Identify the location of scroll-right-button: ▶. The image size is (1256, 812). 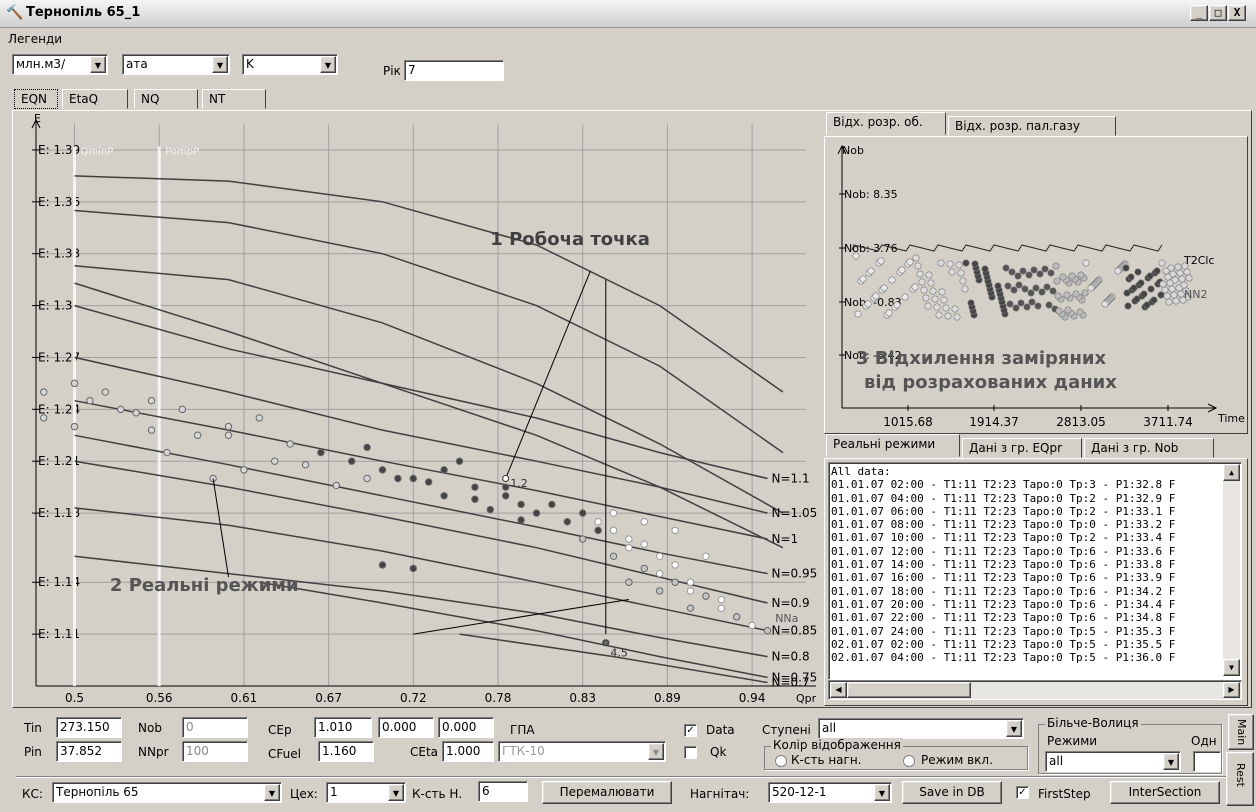
(1231, 690).